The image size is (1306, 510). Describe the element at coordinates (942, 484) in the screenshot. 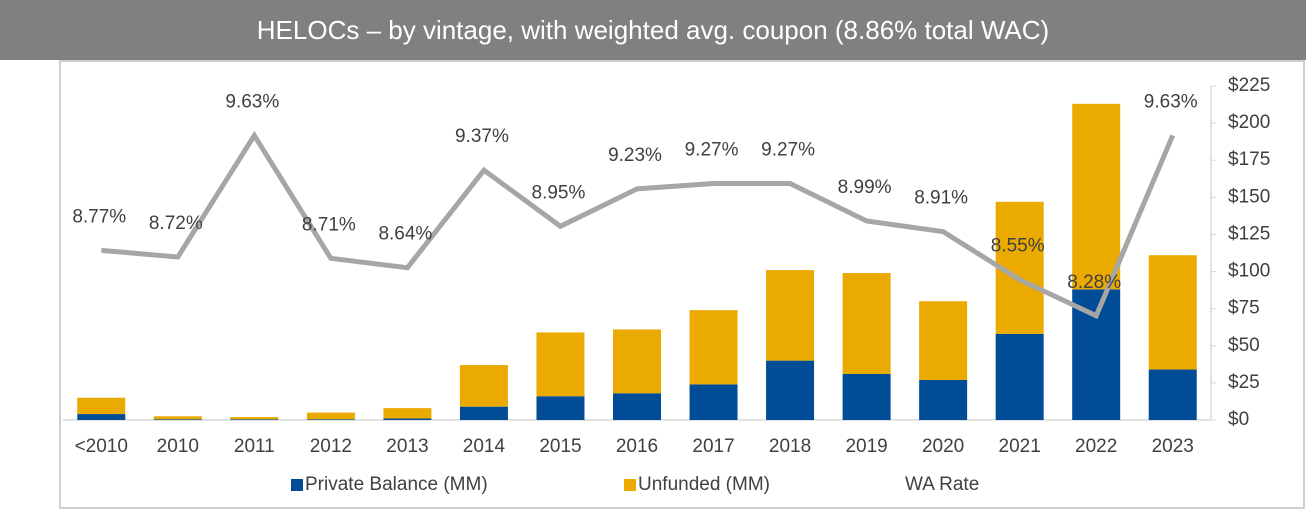

I see `legend-label: WA Rate` at that location.